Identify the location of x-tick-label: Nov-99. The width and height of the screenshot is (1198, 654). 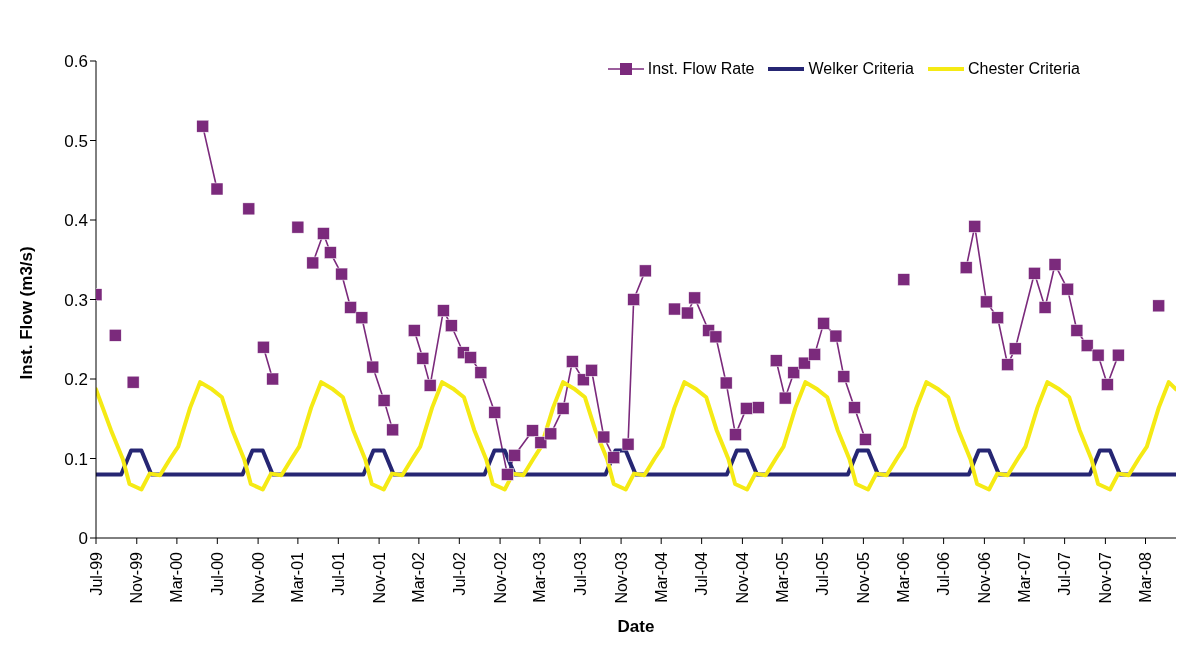
(137, 577).